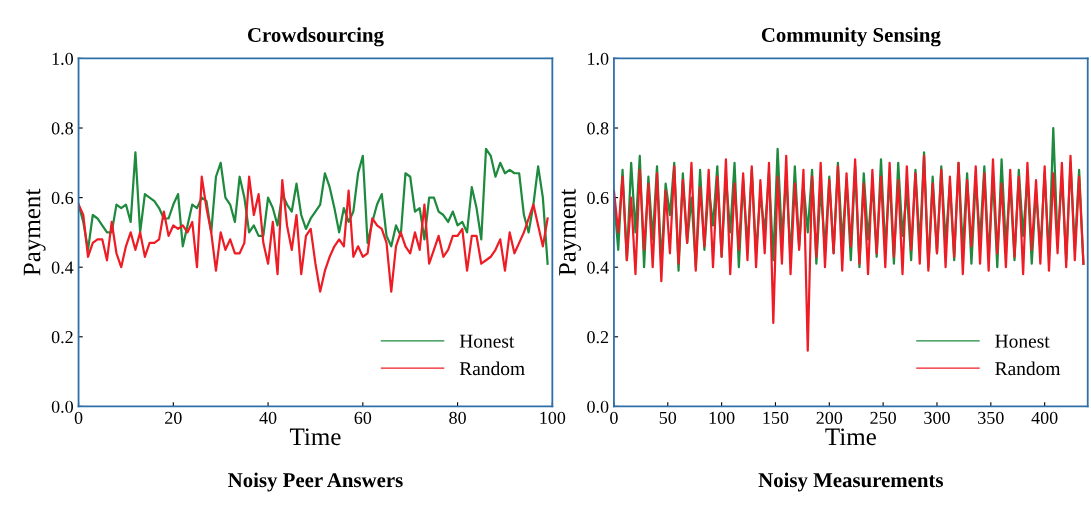  Describe the element at coordinates (315, 482) in the screenshot. I see `text: Noisy Peer Answers` at that location.